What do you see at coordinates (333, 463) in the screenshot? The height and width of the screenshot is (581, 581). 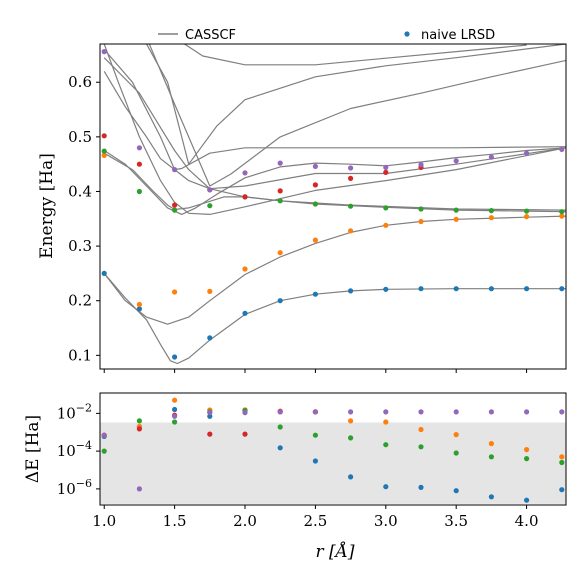 I see `accuracy-band` at bounding box center [333, 463].